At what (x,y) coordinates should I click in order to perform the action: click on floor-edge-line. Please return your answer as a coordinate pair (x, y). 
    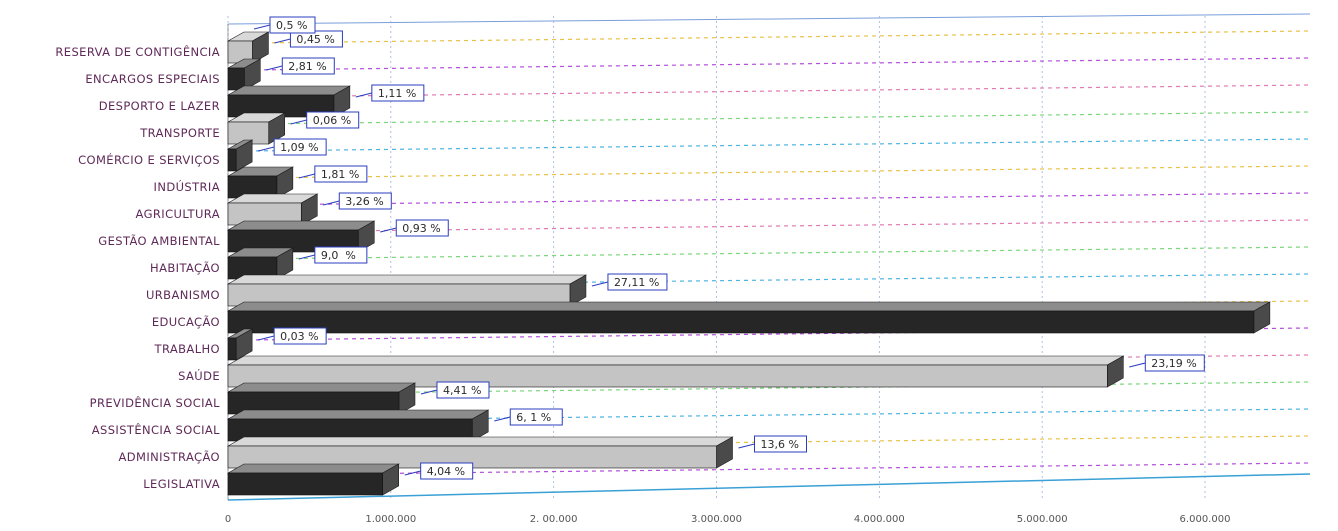
    Looking at the image, I should click on (769, 487).